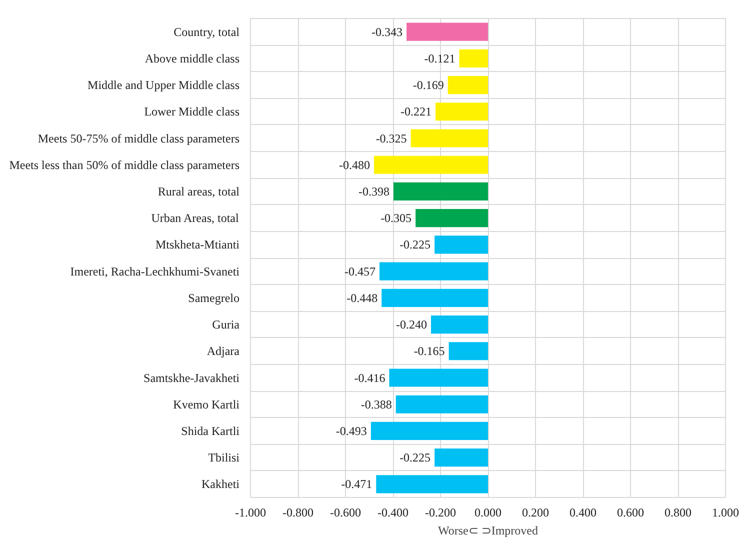 Image resolution: width=751 pixels, height=546 pixels. What do you see at coordinates (206, 404) in the screenshot?
I see `y-tick-label: Kvemo Kartli` at bounding box center [206, 404].